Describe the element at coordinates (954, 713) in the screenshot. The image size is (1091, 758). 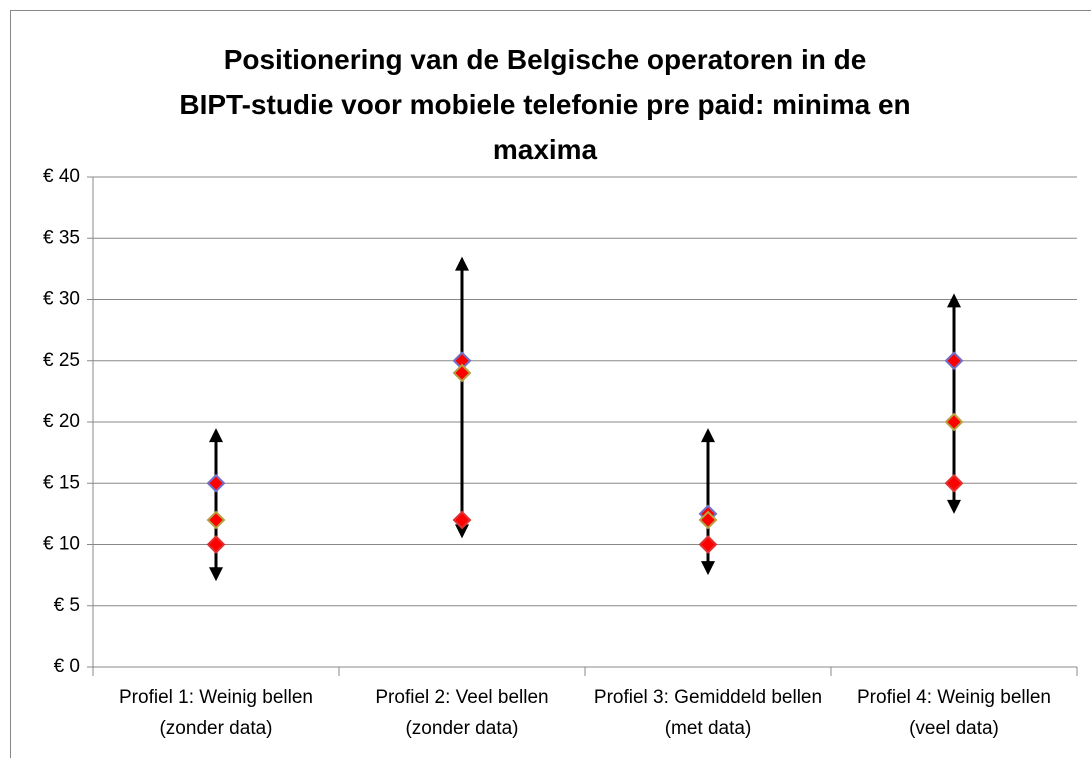
I see `x-tick-label: Profiel 4: Weinig bellen (veel data)` at that location.